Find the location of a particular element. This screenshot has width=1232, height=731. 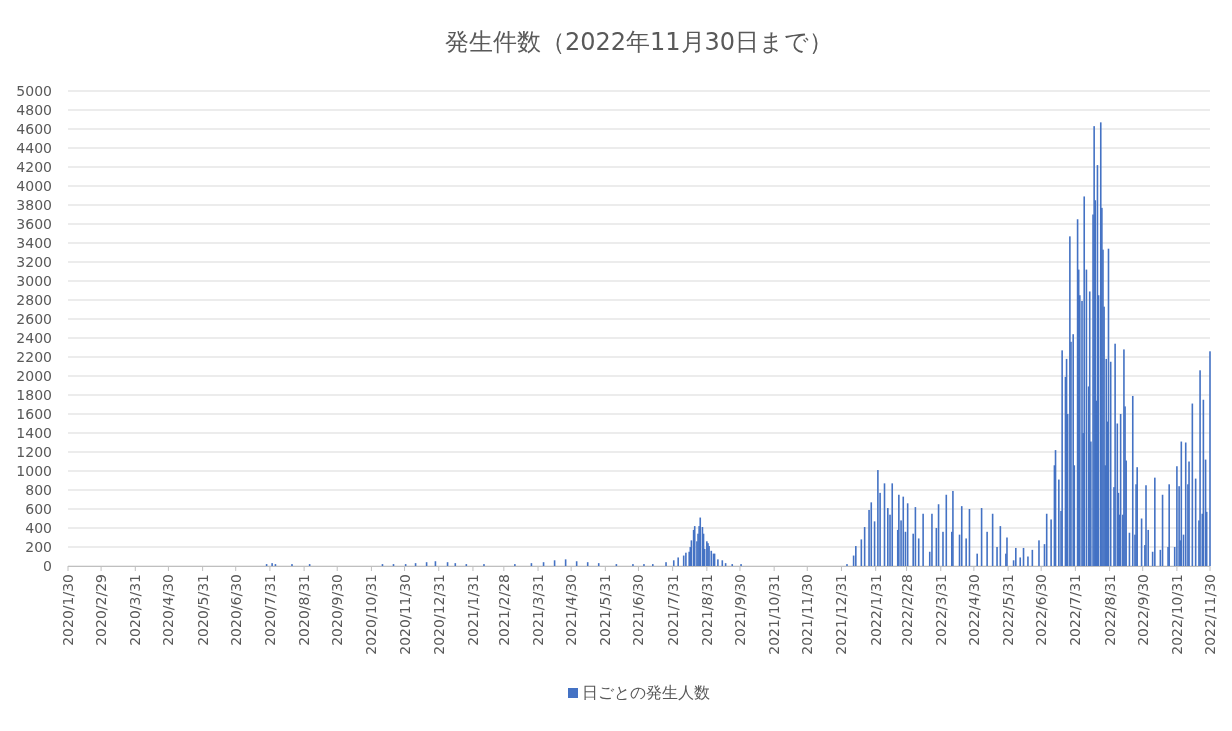

y-tick-label: 2800 is located at coordinates (34, 300).